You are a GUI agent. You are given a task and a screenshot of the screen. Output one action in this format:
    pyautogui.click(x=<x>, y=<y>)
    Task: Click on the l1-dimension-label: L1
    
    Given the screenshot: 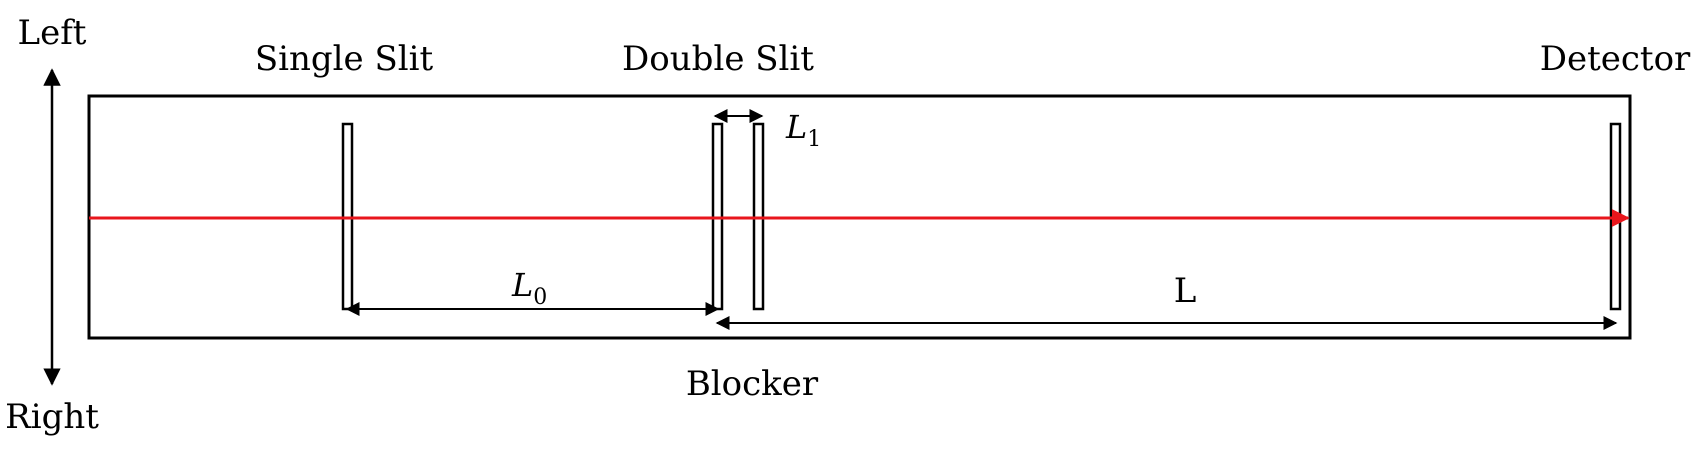 What is the action you would take?
    pyautogui.click(x=803, y=130)
    